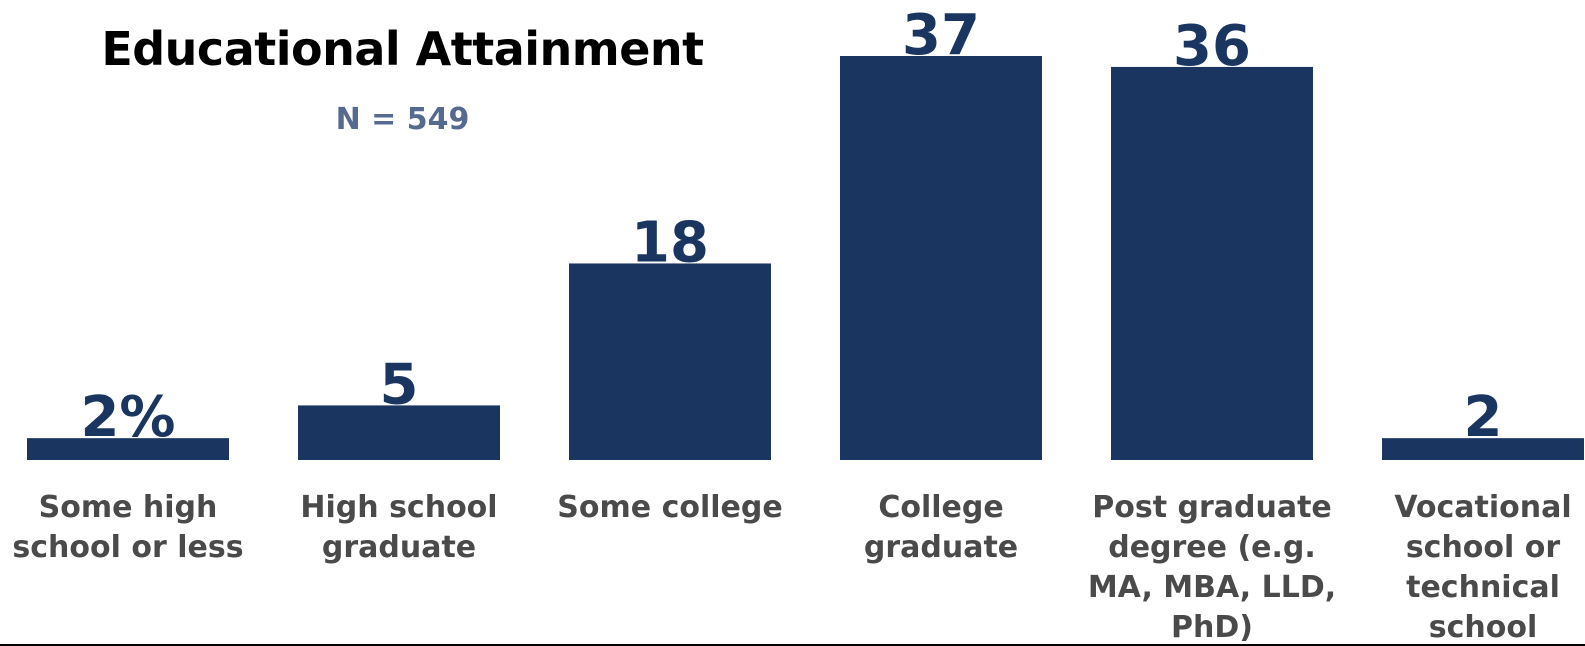 This screenshot has height=646, width=1585. Describe the element at coordinates (1483, 547) in the screenshot. I see `category-label-line: school or` at that location.